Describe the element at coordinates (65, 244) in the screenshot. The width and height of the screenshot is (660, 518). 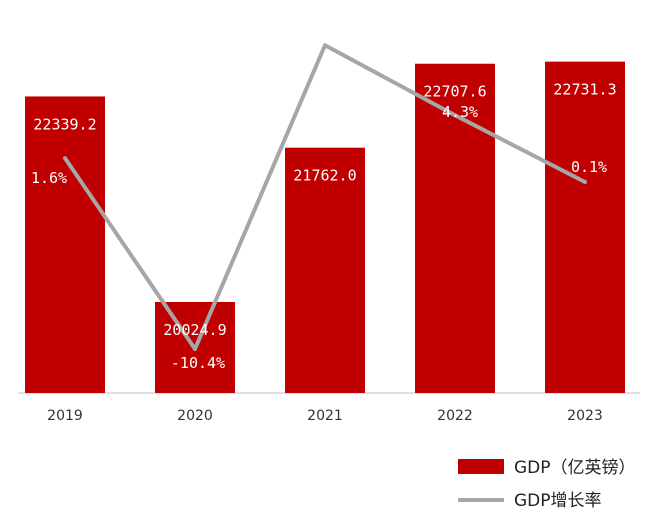
I see `bar-2019` at that location.